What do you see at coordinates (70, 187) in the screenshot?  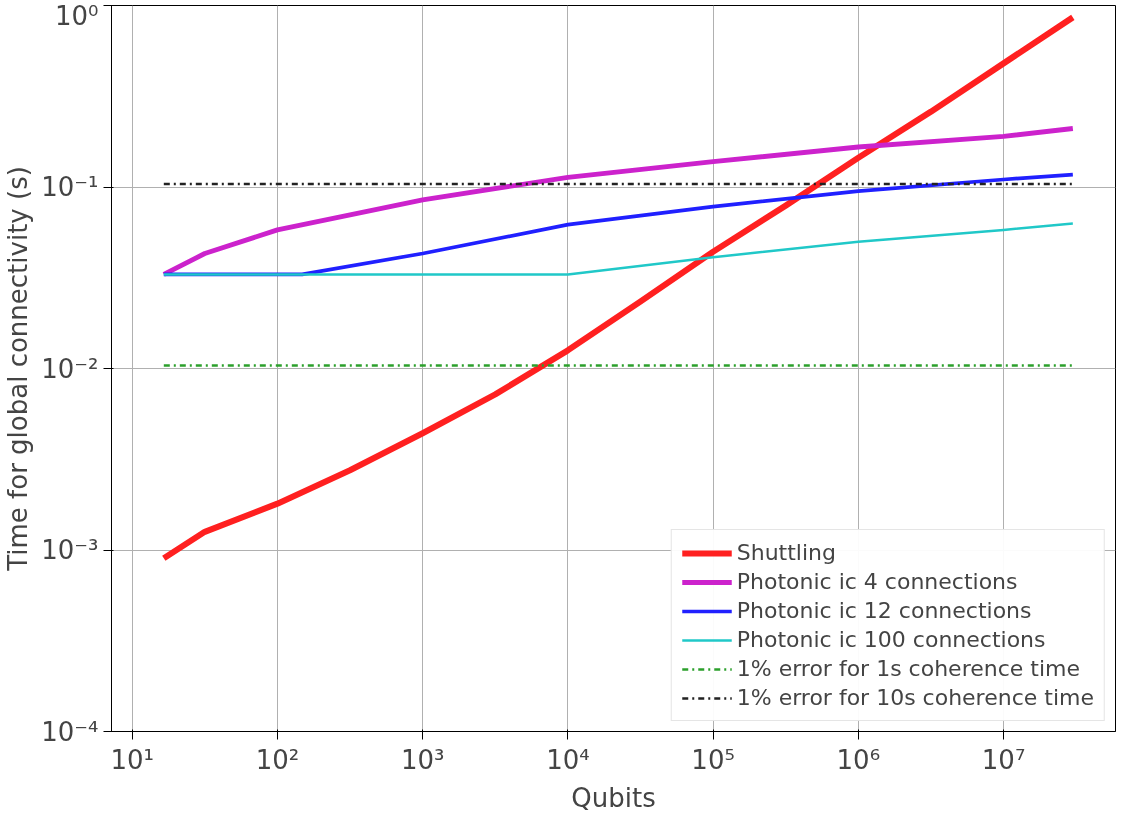 I see `y-tick-label: 10⁻¹` at bounding box center [70, 187].